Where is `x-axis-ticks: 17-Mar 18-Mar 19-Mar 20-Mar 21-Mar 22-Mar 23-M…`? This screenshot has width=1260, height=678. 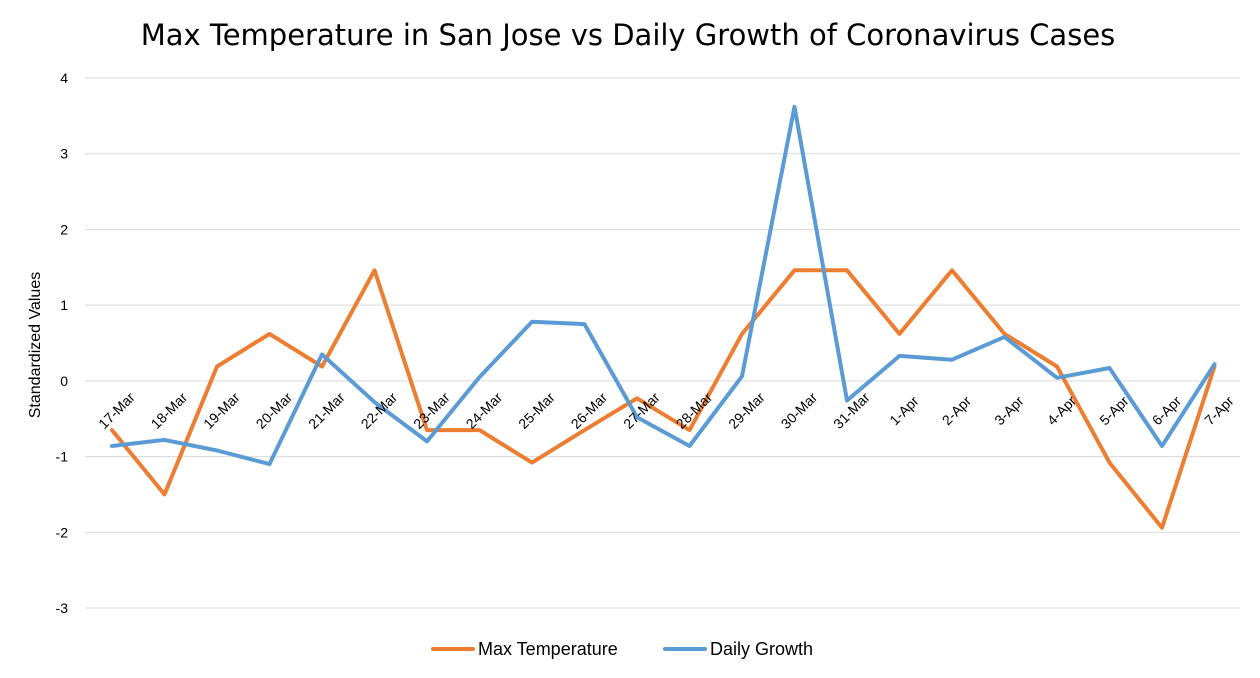 x-axis-ticks: 17-Mar 18-Mar 19-Mar 20-Mar 21-Mar 22-Mar 23-M… is located at coordinates (666, 410).